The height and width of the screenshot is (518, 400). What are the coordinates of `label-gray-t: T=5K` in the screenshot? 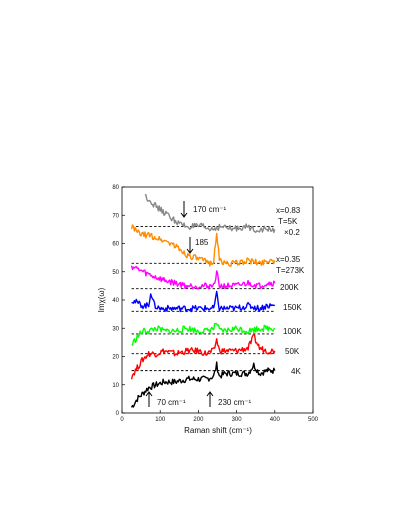 It's located at (288, 221).